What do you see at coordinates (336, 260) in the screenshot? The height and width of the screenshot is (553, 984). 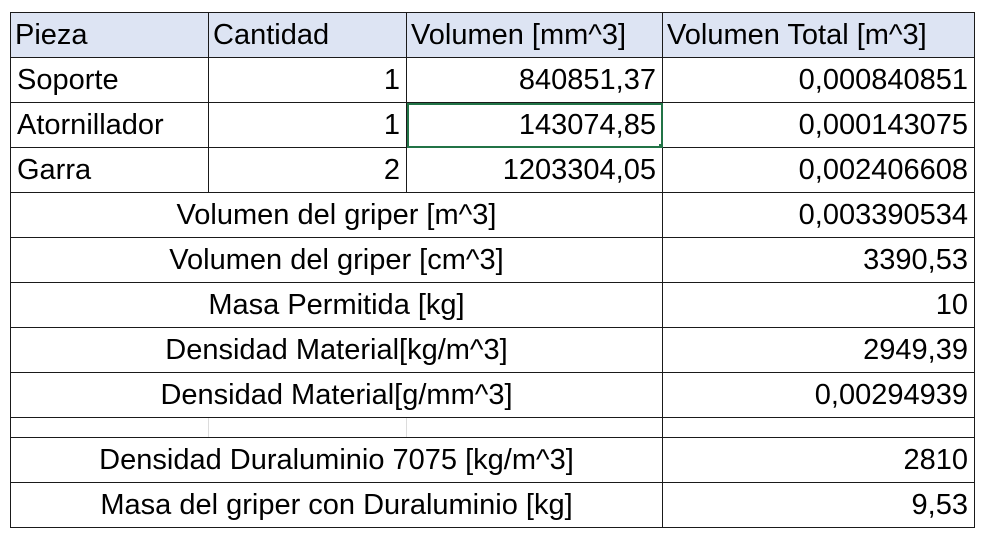 I see `summary-label-cell: Volumen del griper [cm^3]` at bounding box center [336, 260].